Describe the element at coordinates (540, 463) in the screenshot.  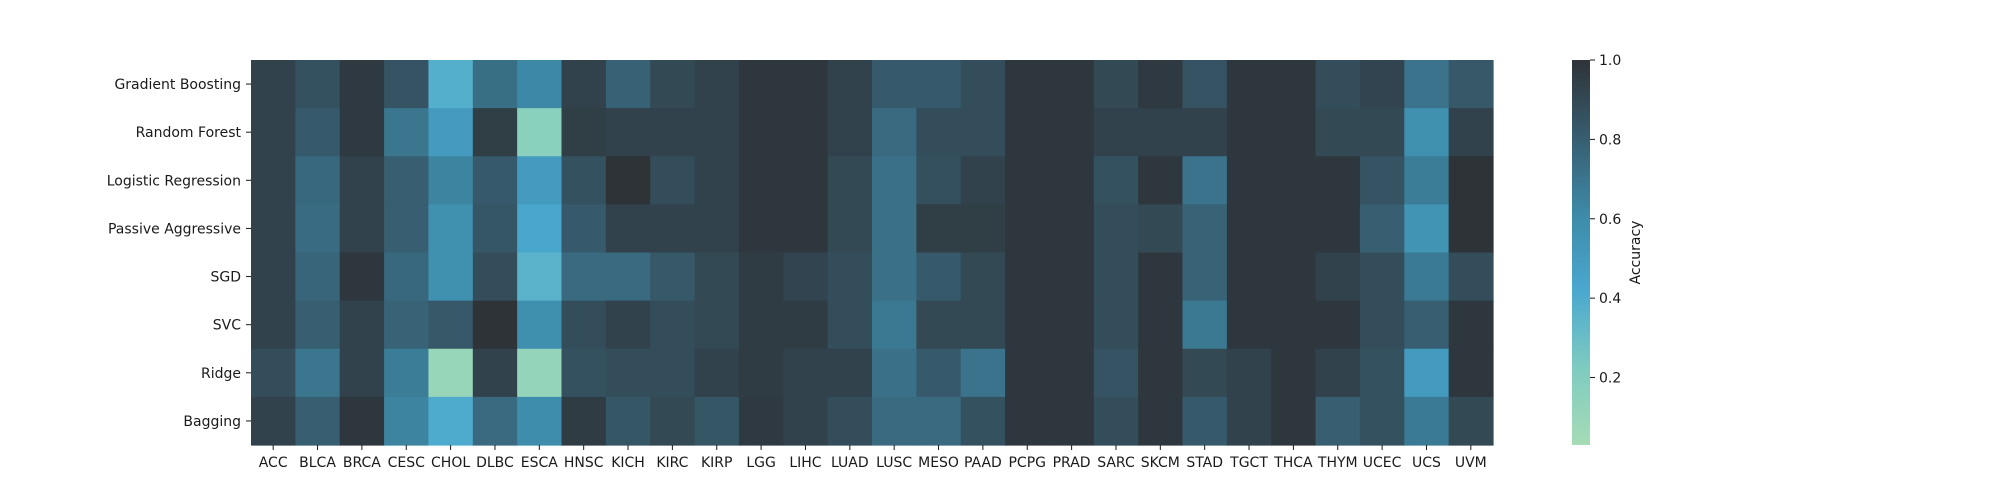
I see `column-label: ESCA` at that location.